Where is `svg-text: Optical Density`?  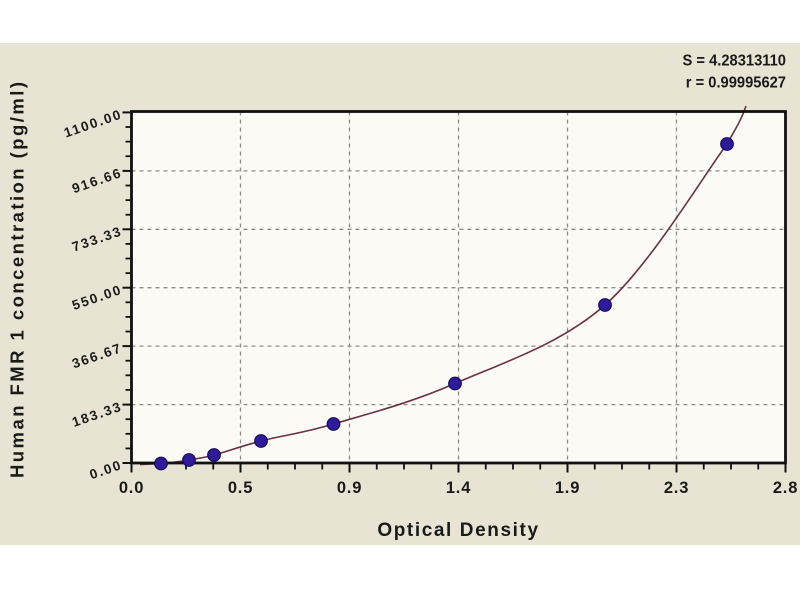 svg-text: Optical Density is located at coordinates (458, 530).